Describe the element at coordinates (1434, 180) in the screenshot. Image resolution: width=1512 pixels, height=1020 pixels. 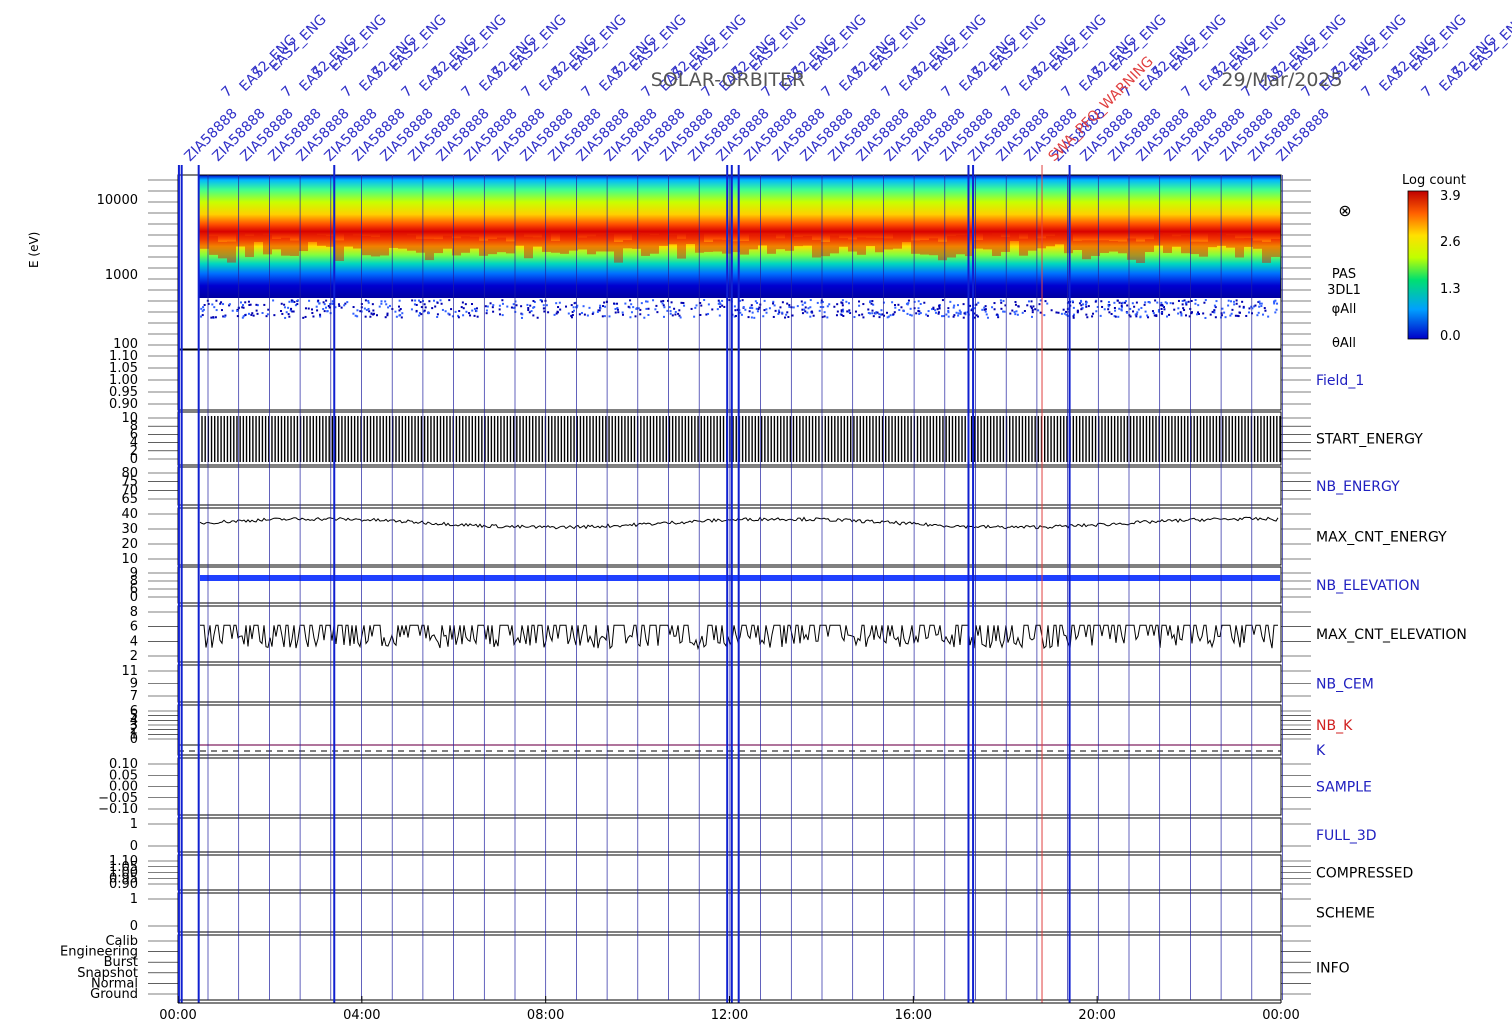
I see `colorbar-title: Log count` at that location.